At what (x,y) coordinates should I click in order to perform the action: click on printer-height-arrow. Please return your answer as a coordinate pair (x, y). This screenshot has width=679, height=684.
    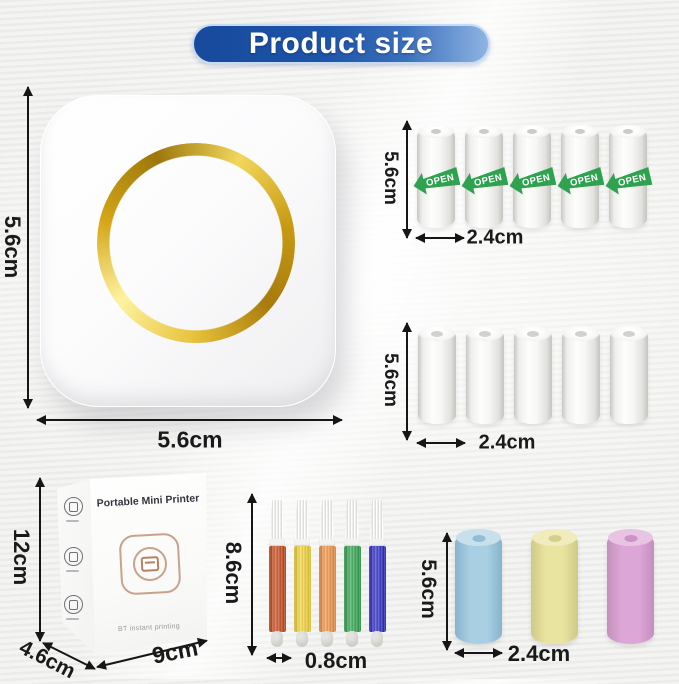
    Looking at the image, I should click on (28, 247).